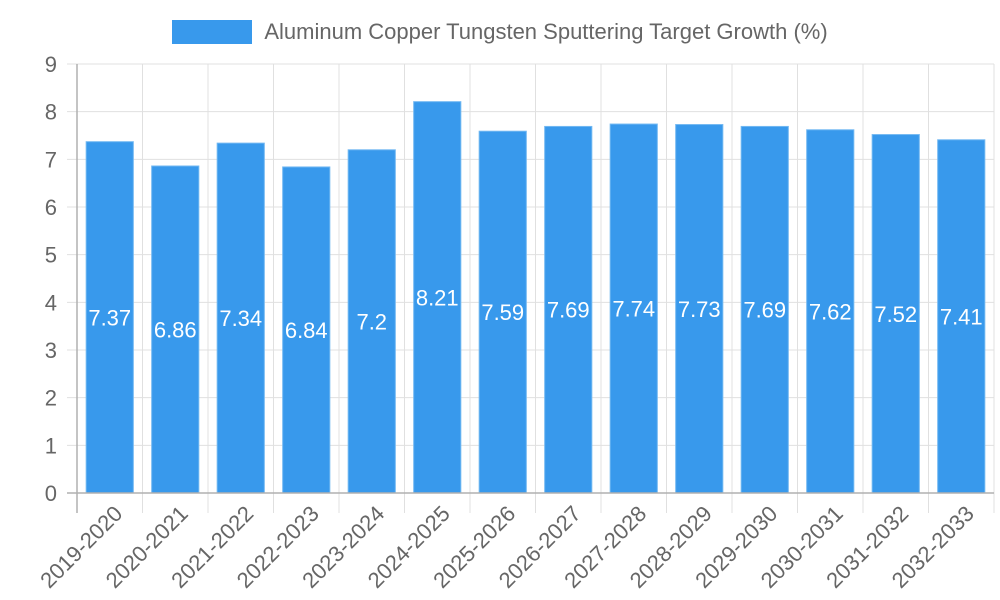 This screenshot has width=1000, height=600. I want to click on y-tick-label: 5, so click(51, 255).